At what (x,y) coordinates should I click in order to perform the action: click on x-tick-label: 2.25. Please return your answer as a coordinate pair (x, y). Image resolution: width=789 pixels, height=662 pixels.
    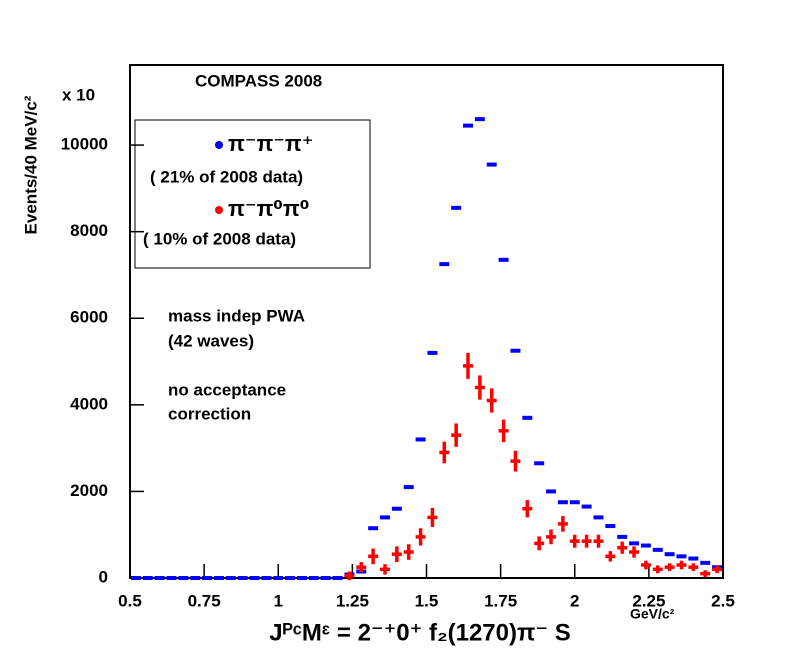
    Looking at the image, I should click on (648, 600).